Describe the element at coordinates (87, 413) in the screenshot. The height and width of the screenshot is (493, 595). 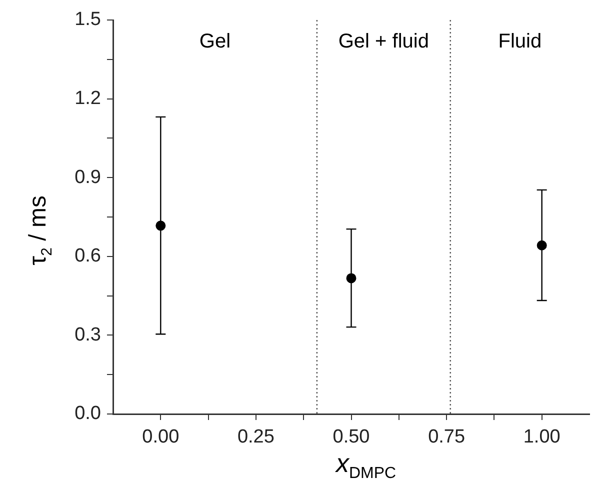
I see `y-tick-label: 0.0` at that location.